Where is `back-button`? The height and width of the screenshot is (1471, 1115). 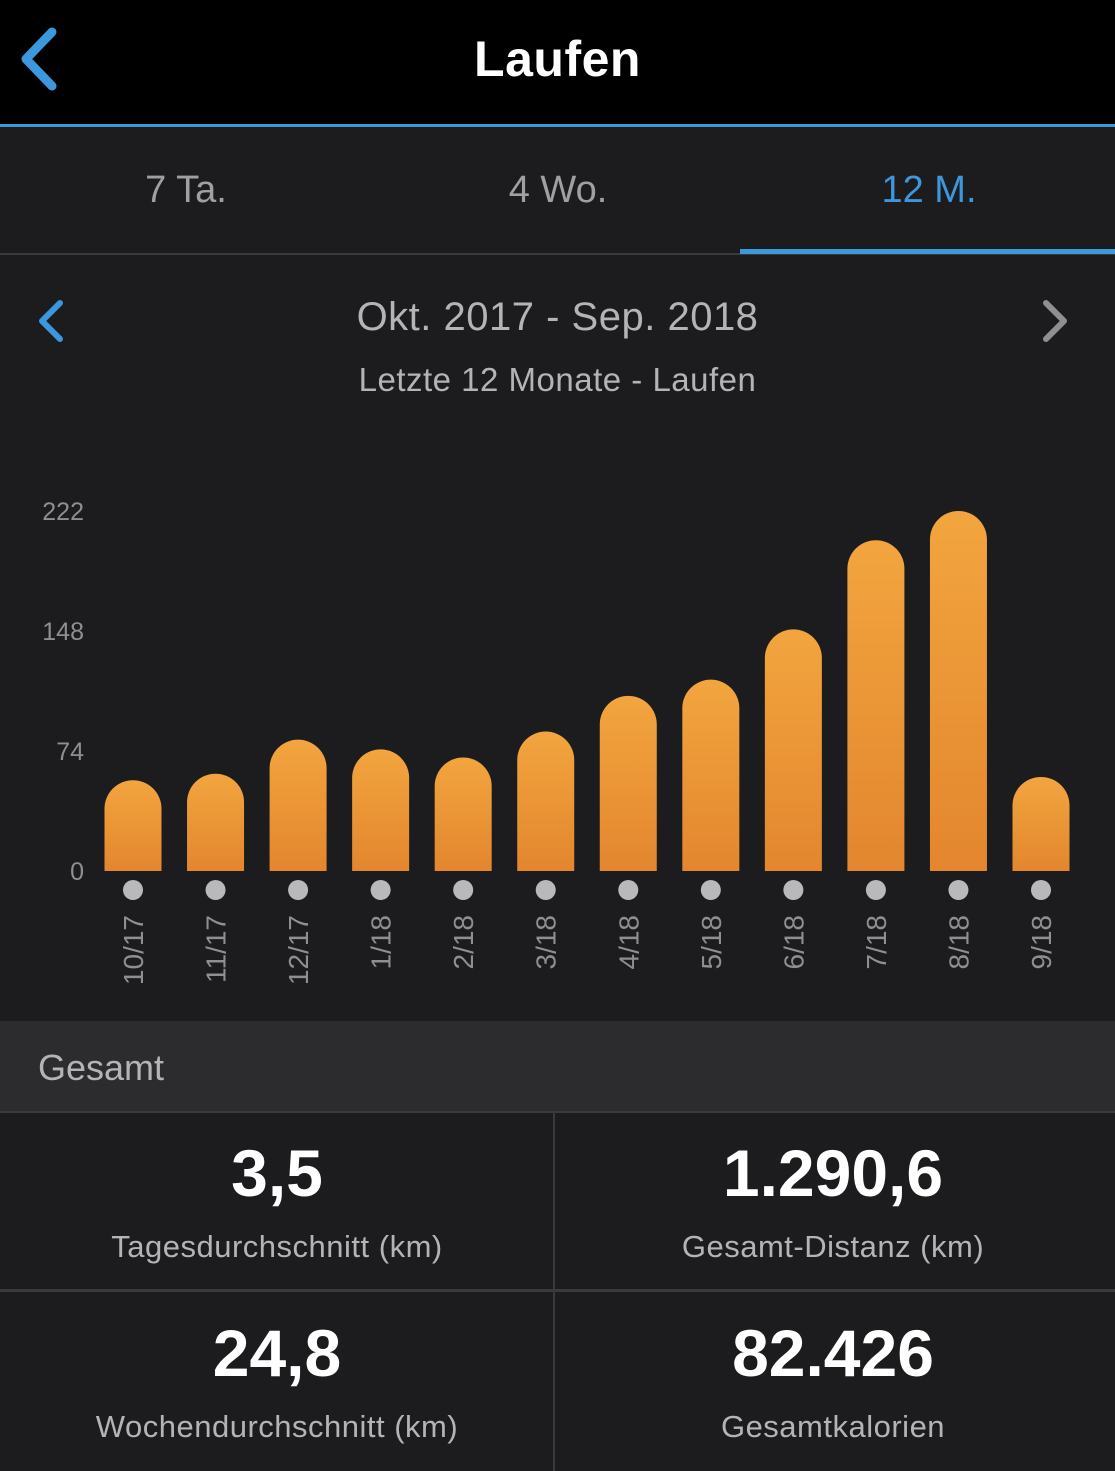
back-button is located at coordinates (44, 59).